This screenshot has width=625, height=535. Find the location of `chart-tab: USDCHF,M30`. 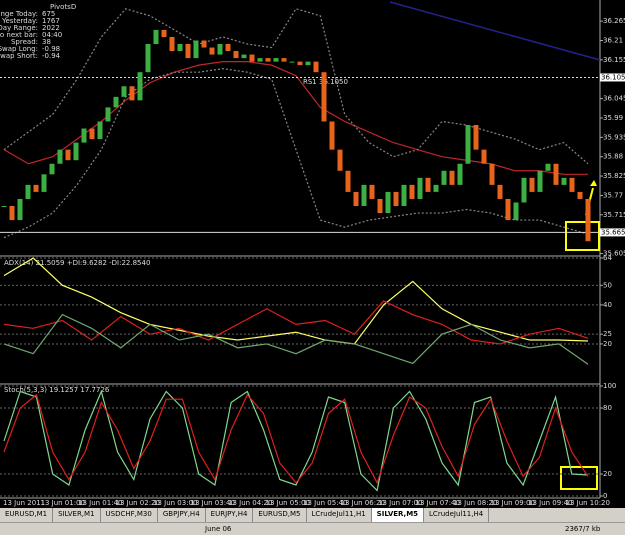

chart-tab: USDCHF,M30 is located at coordinates (129, 515).